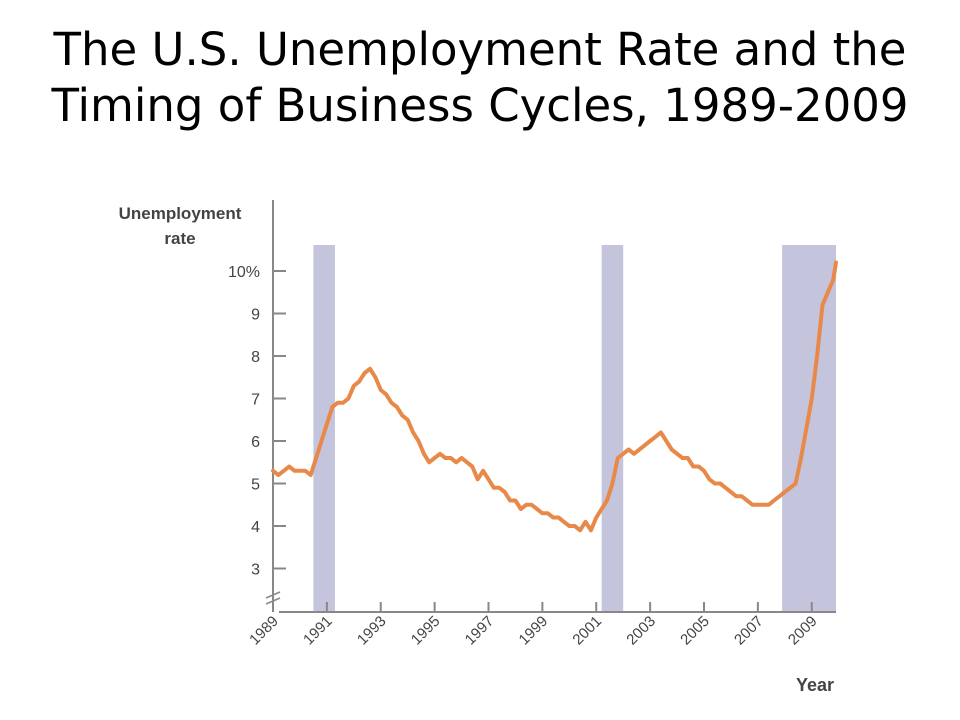 The image size is (960, 720). Describe the element at coordinates (749, 631) in the screenshot. I see `x-tick-label: 2007` at that location.